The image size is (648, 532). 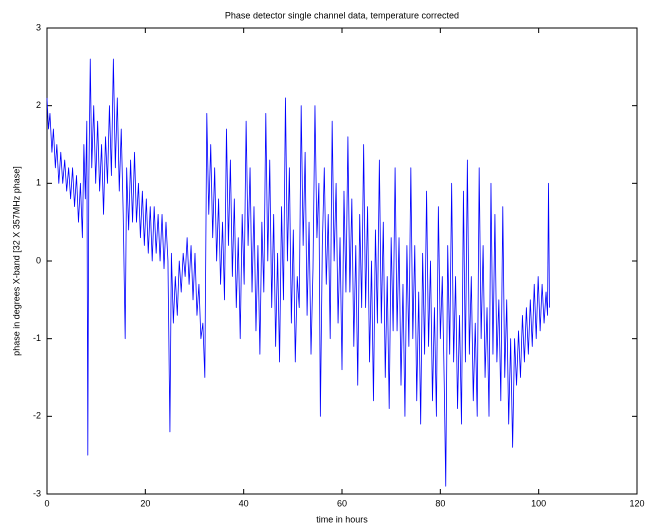 I want to click on y-tick-label: 3, so click(x=38, y=27).